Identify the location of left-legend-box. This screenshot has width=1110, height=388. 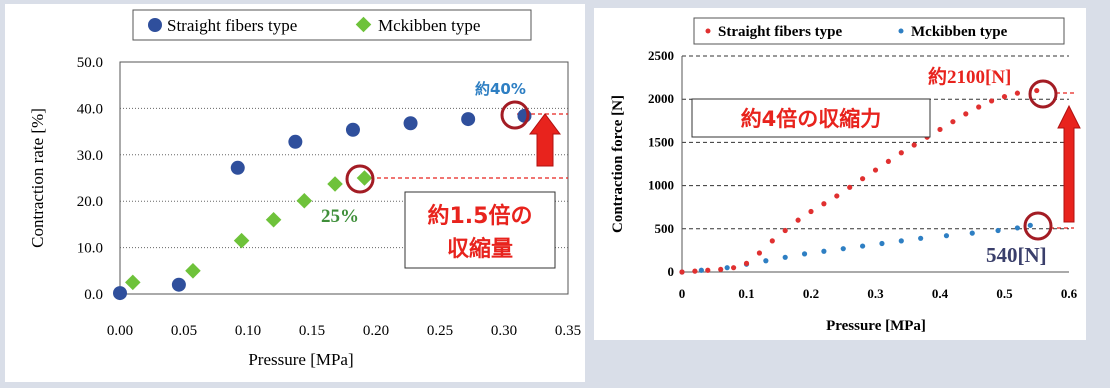
(332, 25).